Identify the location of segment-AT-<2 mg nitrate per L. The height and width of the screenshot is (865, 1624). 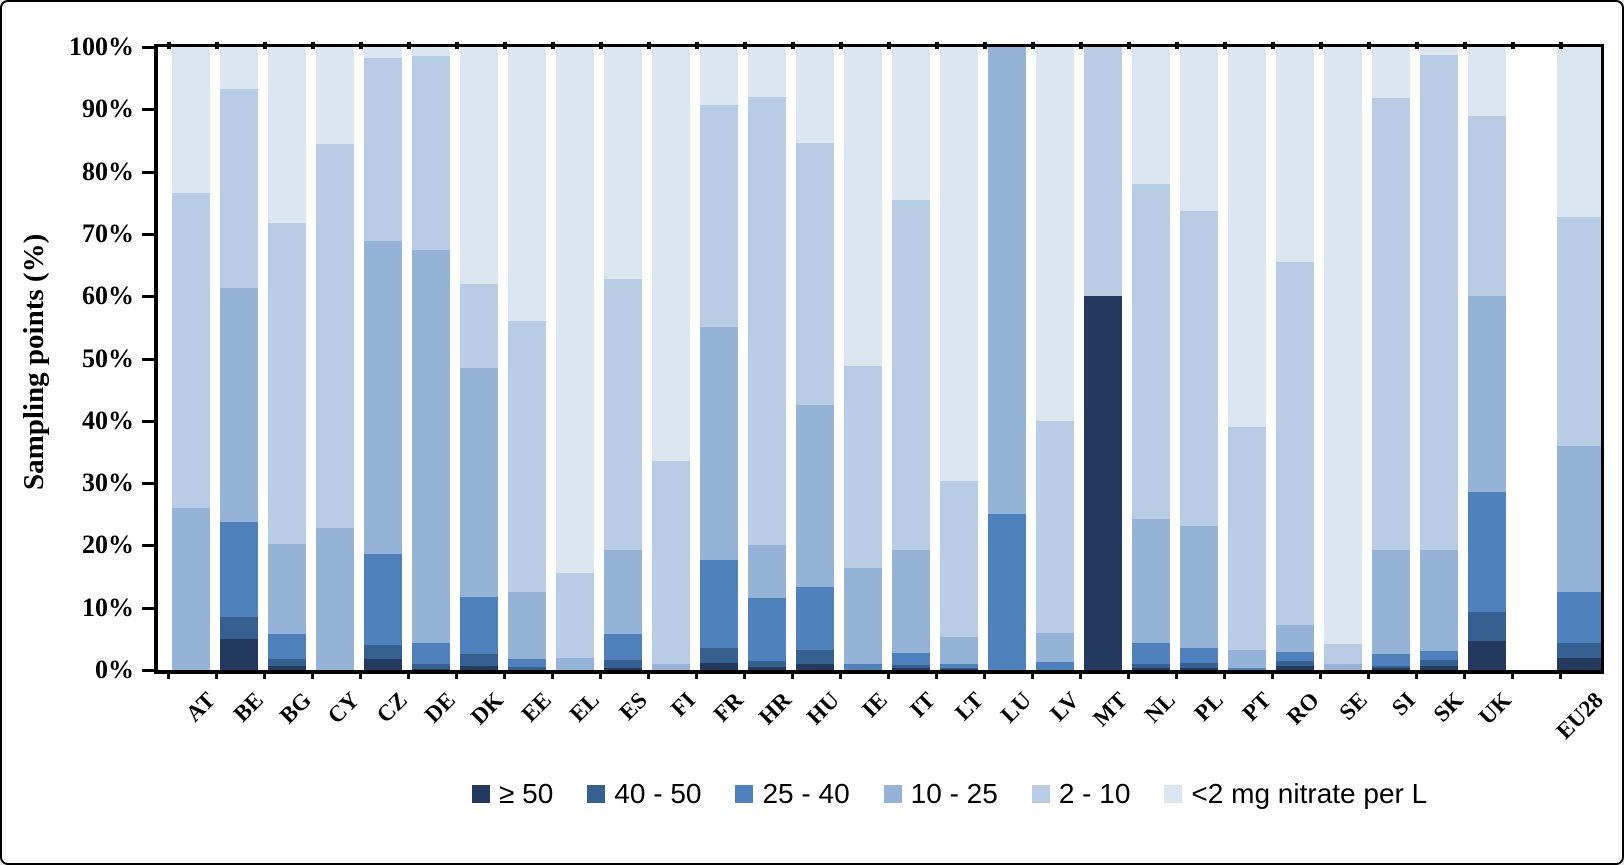
(191, 120).